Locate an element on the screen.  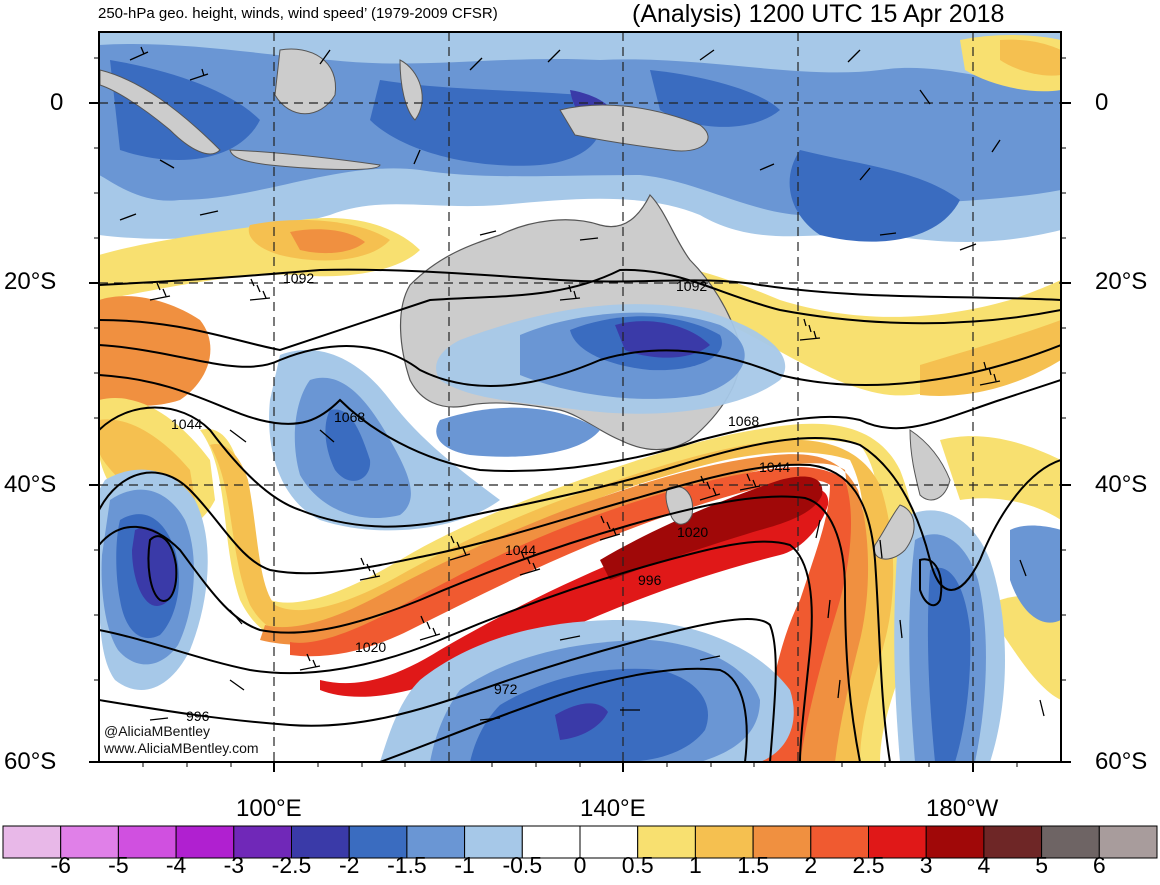
chart-title: (Analysis) 1200 UTC 15 Apr 2018 is located at coordinates (818, 14).